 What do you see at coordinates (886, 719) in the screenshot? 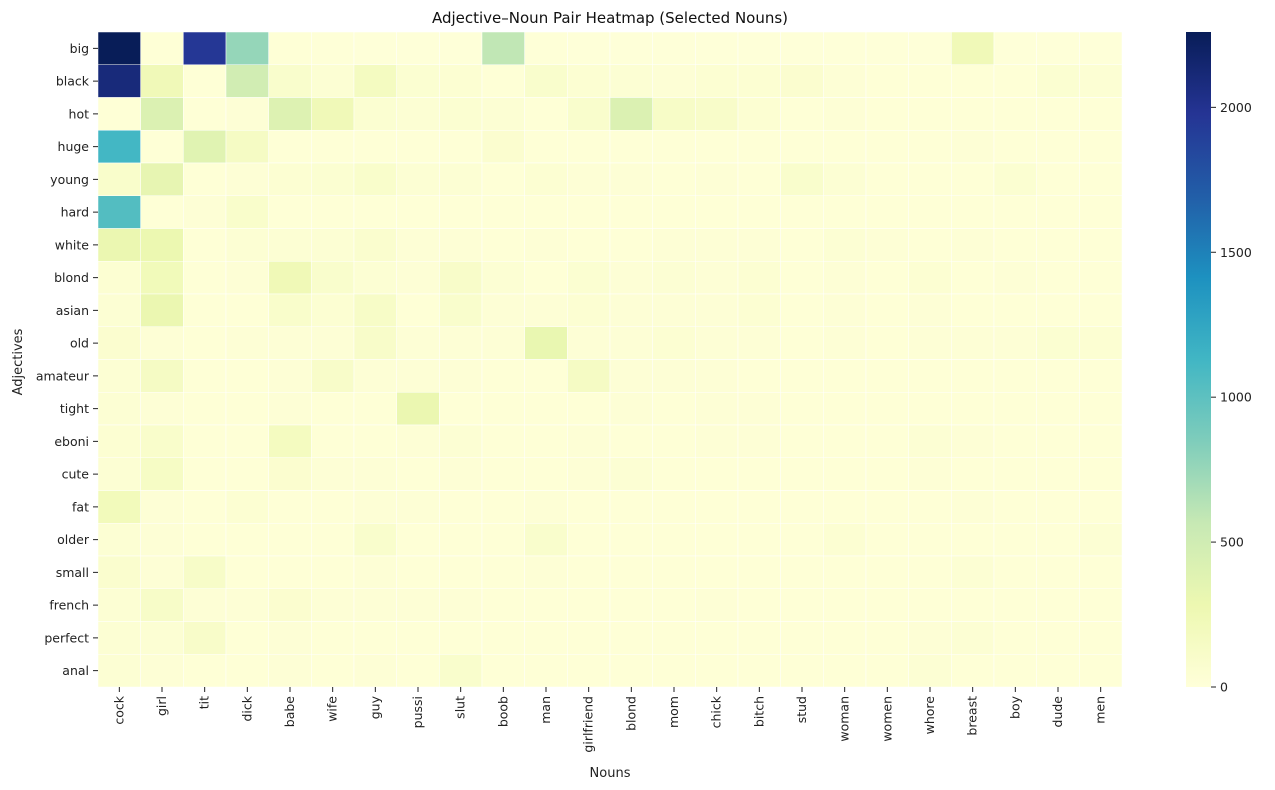
I see `x-tick-label: women` at bounding box center [886, 719].